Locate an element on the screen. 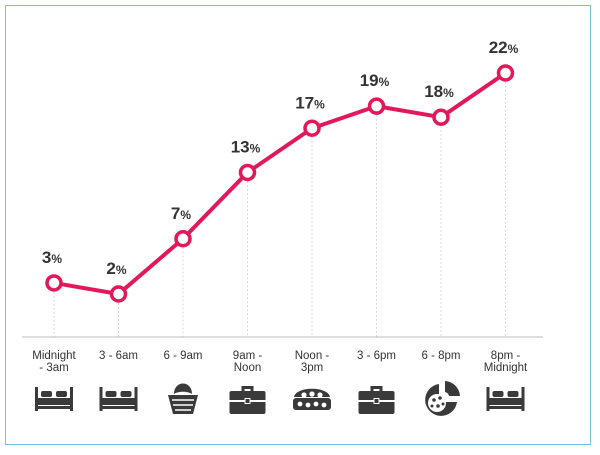  tick-label-5: Noon -3pm is located at coordinates (312, 362).